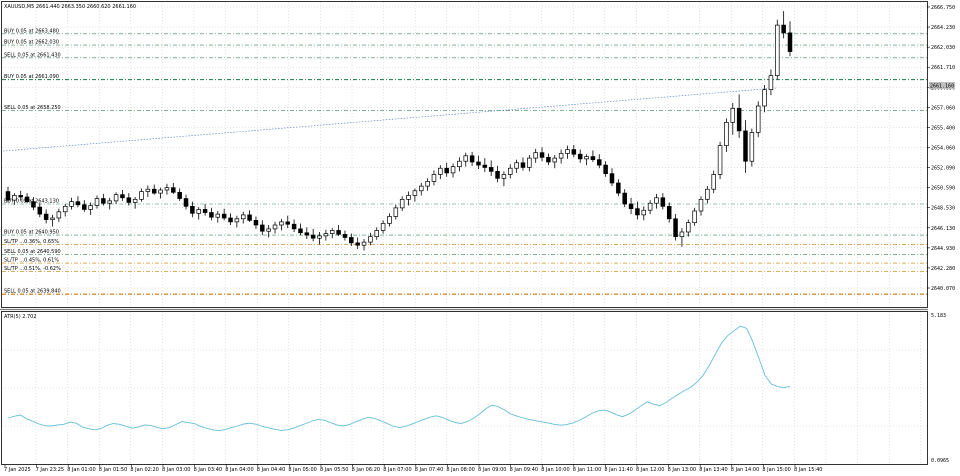 The image size is (960, 476). I want to click on time-tick-label: 8 Jan 12:00, so click(650, 470).